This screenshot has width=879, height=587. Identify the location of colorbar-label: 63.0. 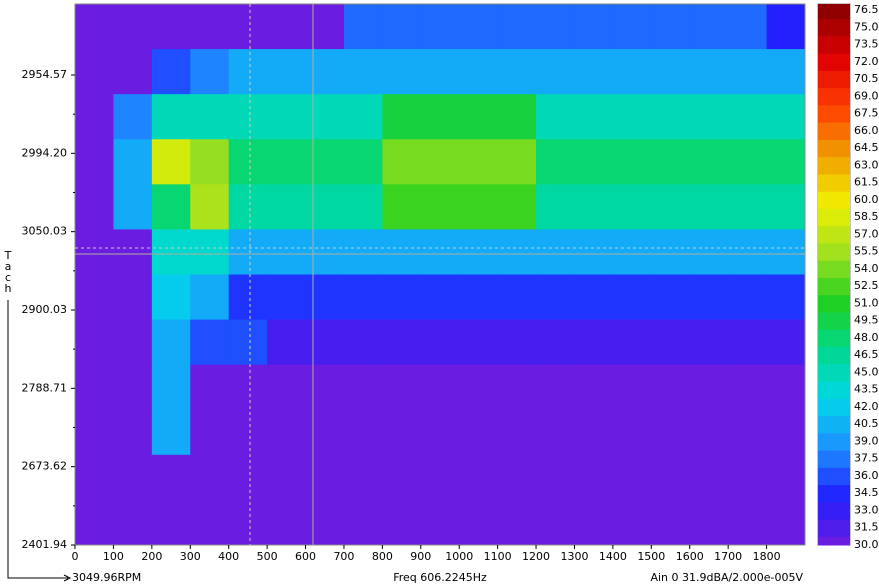
(866, 164).